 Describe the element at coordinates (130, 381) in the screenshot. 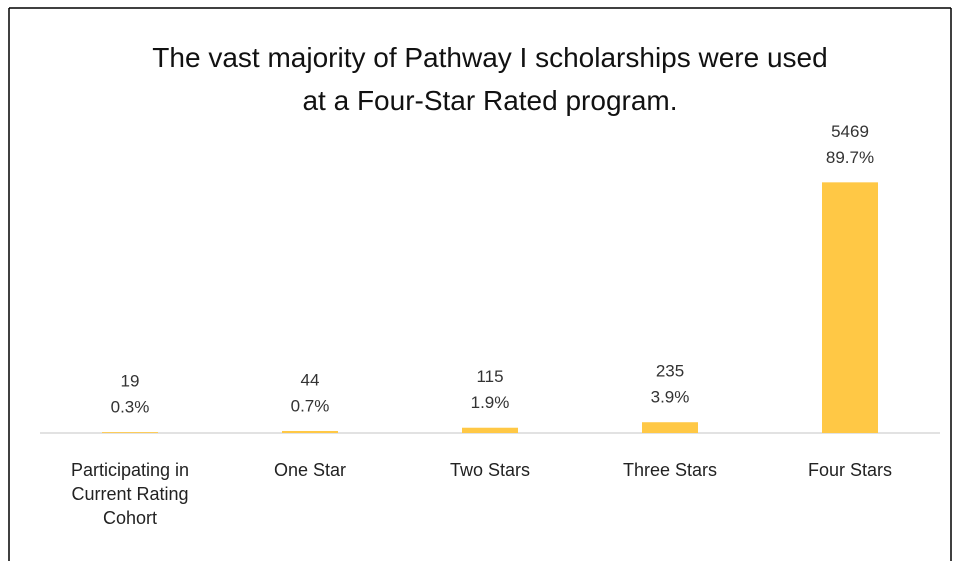

I see `value-label: 19` at that location.